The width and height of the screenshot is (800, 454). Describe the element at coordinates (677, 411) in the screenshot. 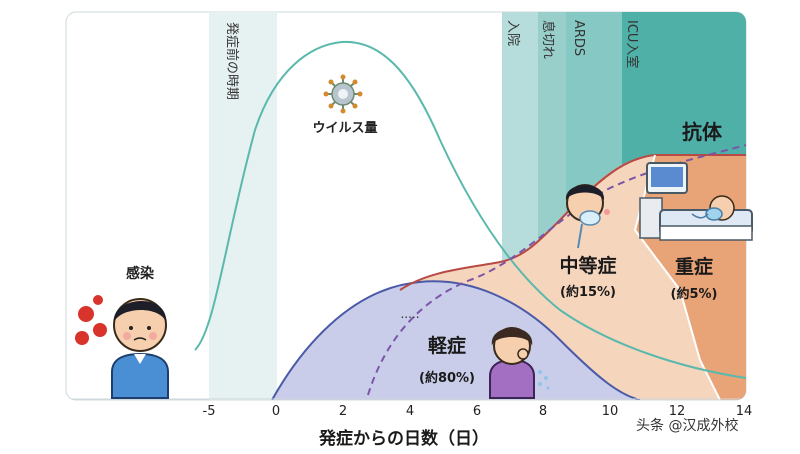

I see `x-tick: 12` at that location.